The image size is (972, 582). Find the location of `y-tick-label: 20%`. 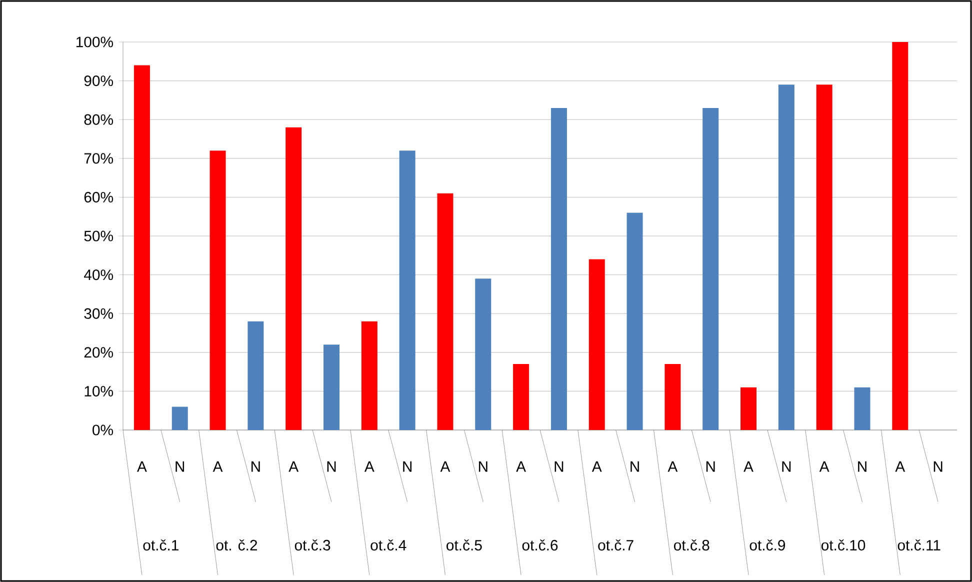

y-tick-label: 20% is located at coordinates (99, 352).